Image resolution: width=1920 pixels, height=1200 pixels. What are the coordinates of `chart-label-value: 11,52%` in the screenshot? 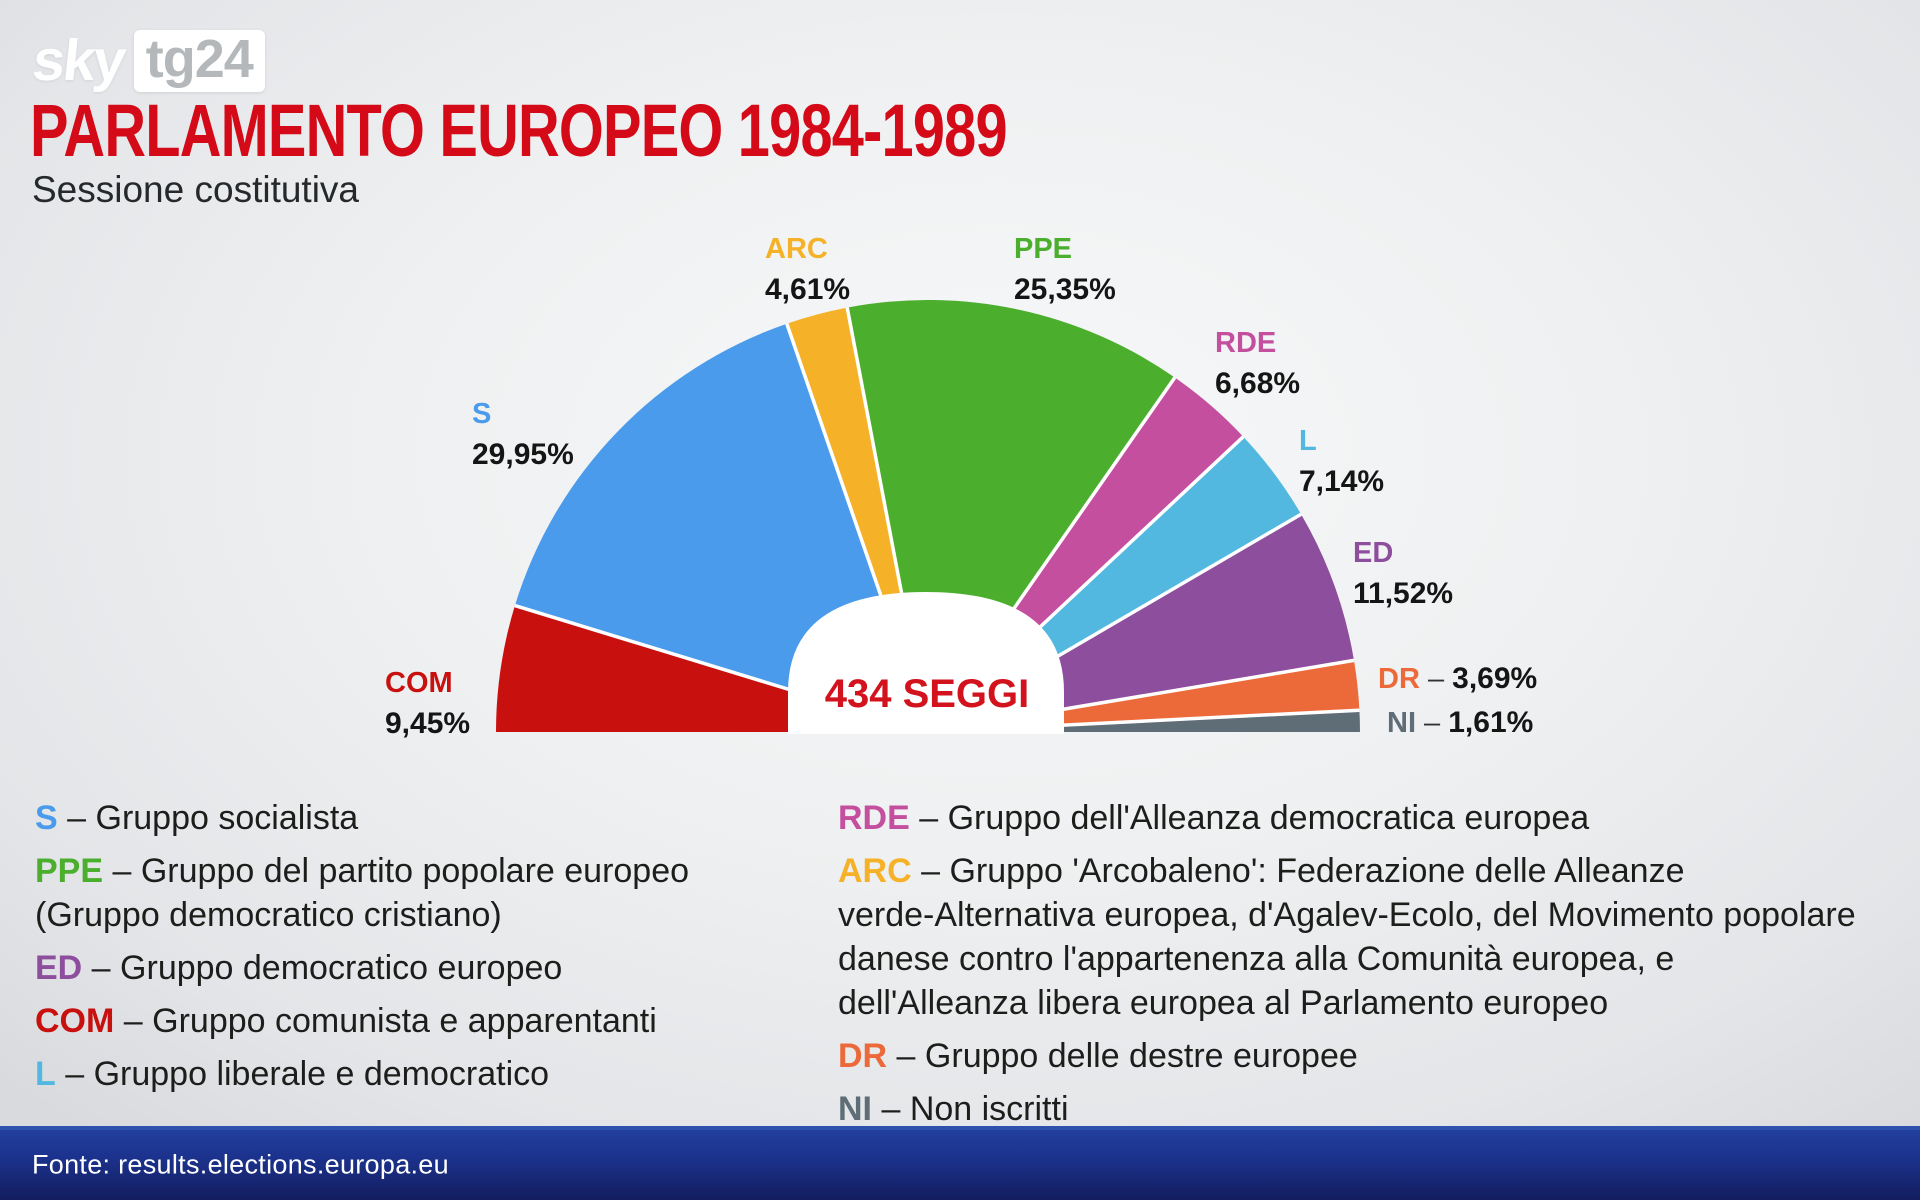 It's located at (1403, 593).